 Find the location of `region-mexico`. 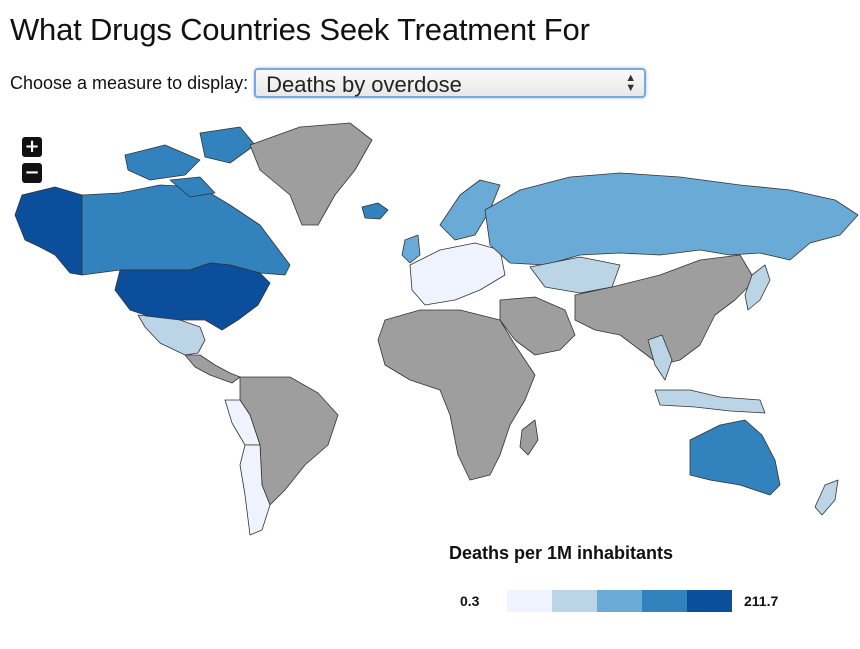

region-mexico is located at coordinates (171, 335).